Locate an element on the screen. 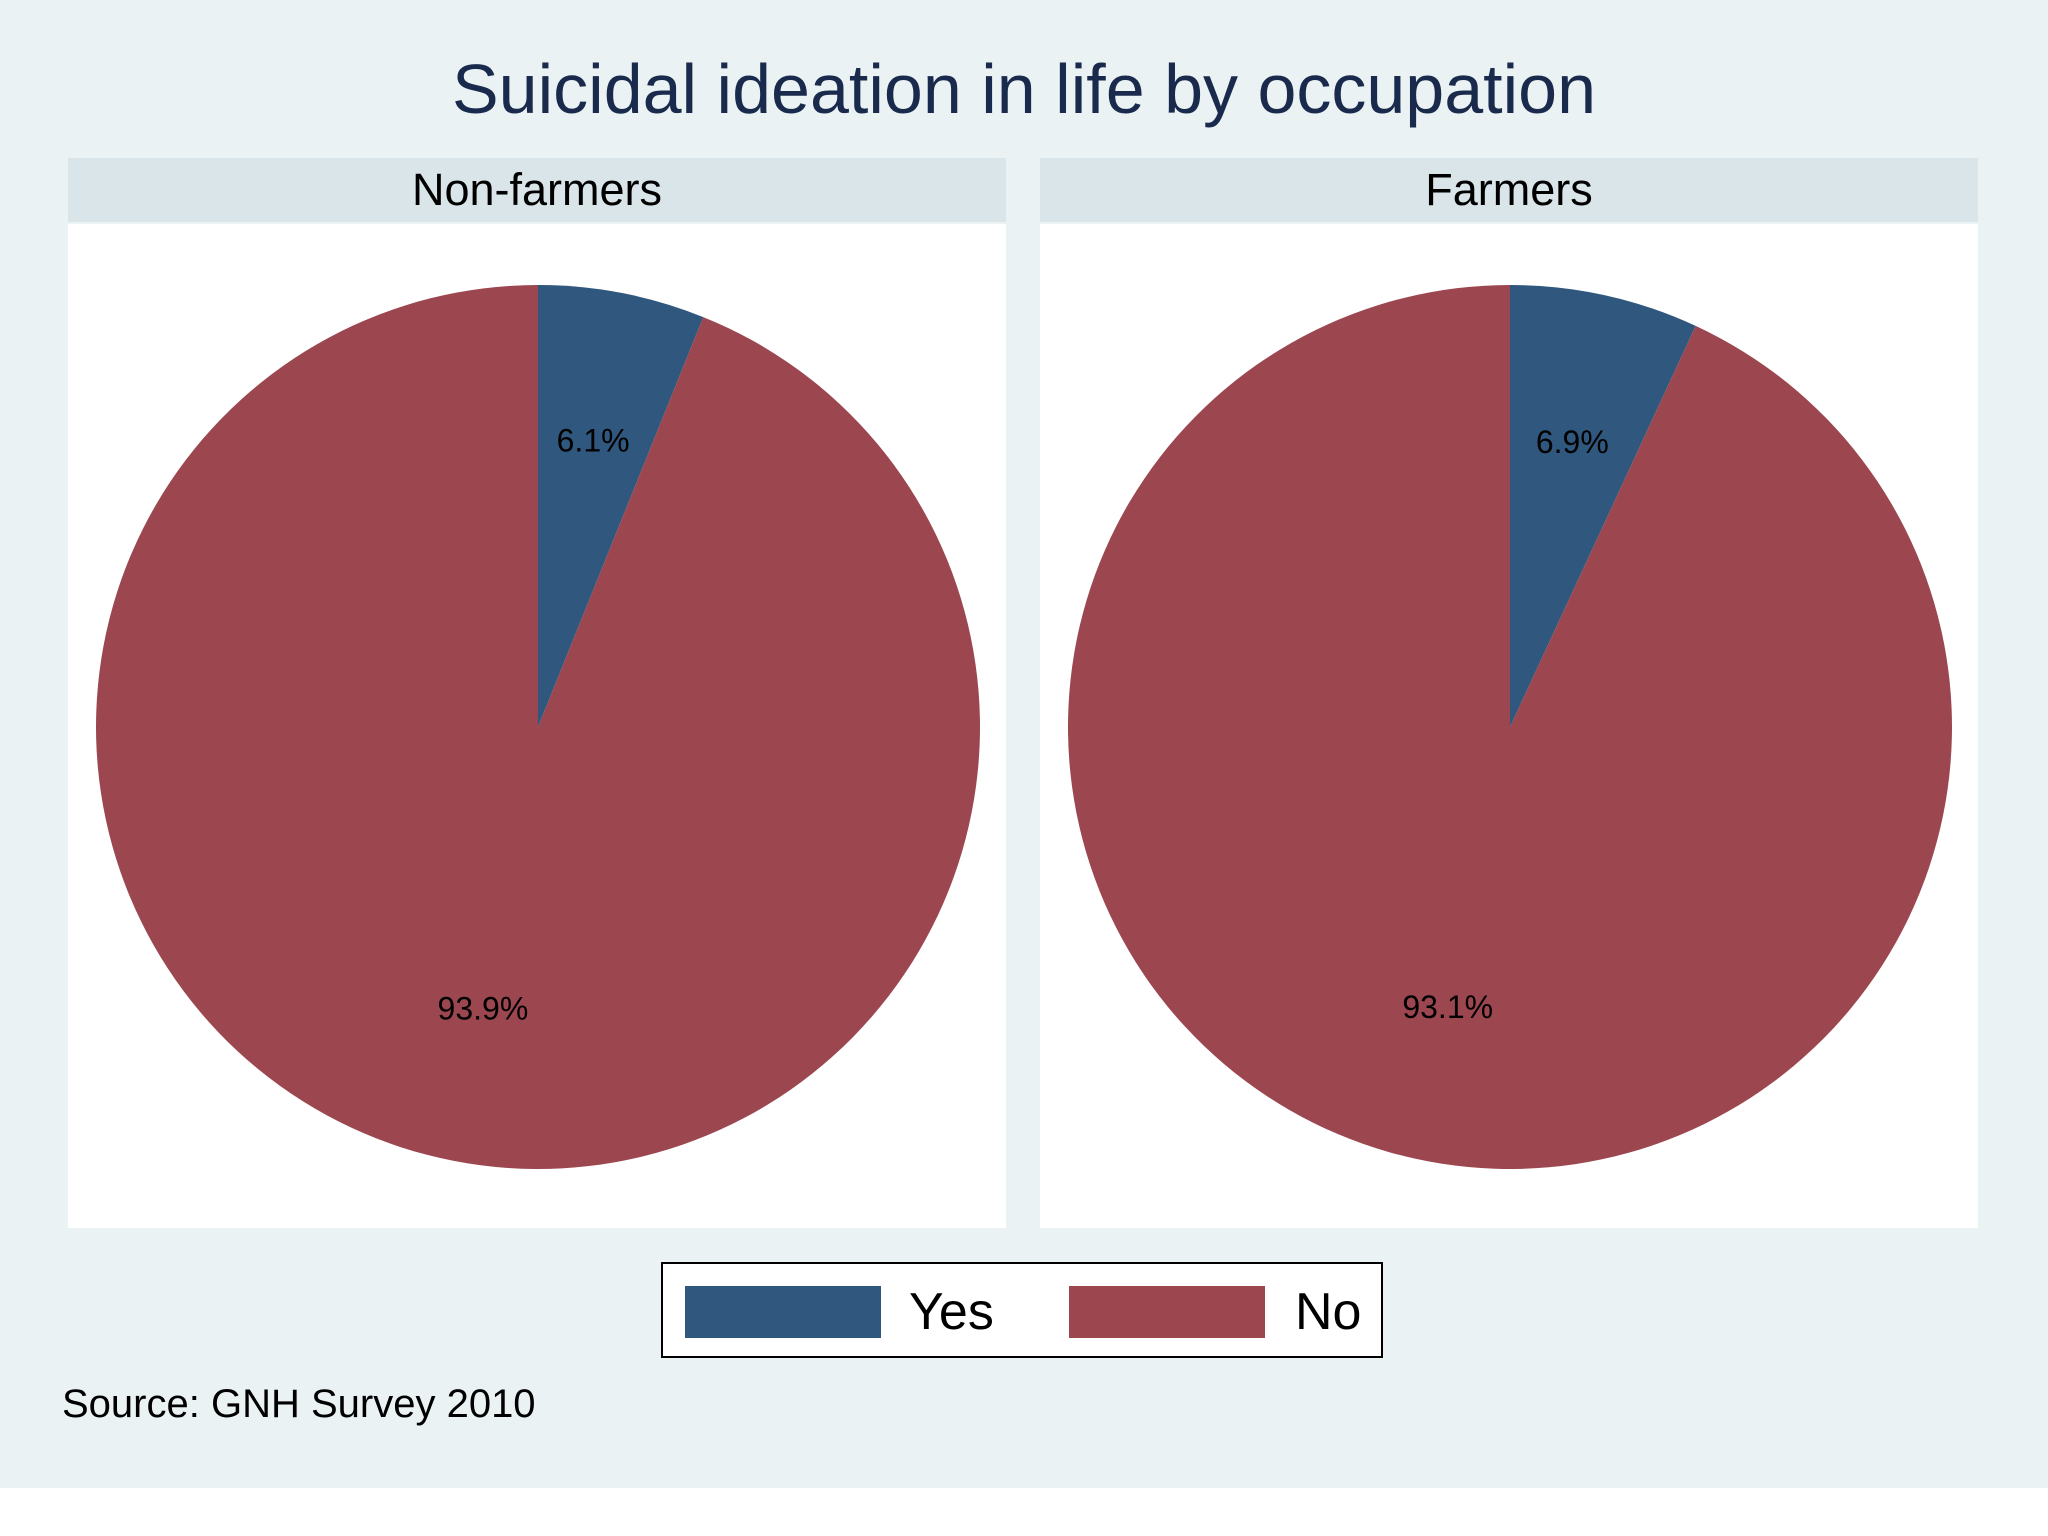 The height and width of the screenshot is (1536, 2048). pie-label-yes-farmers: 6.9% is located at coordinates (1572, 442).